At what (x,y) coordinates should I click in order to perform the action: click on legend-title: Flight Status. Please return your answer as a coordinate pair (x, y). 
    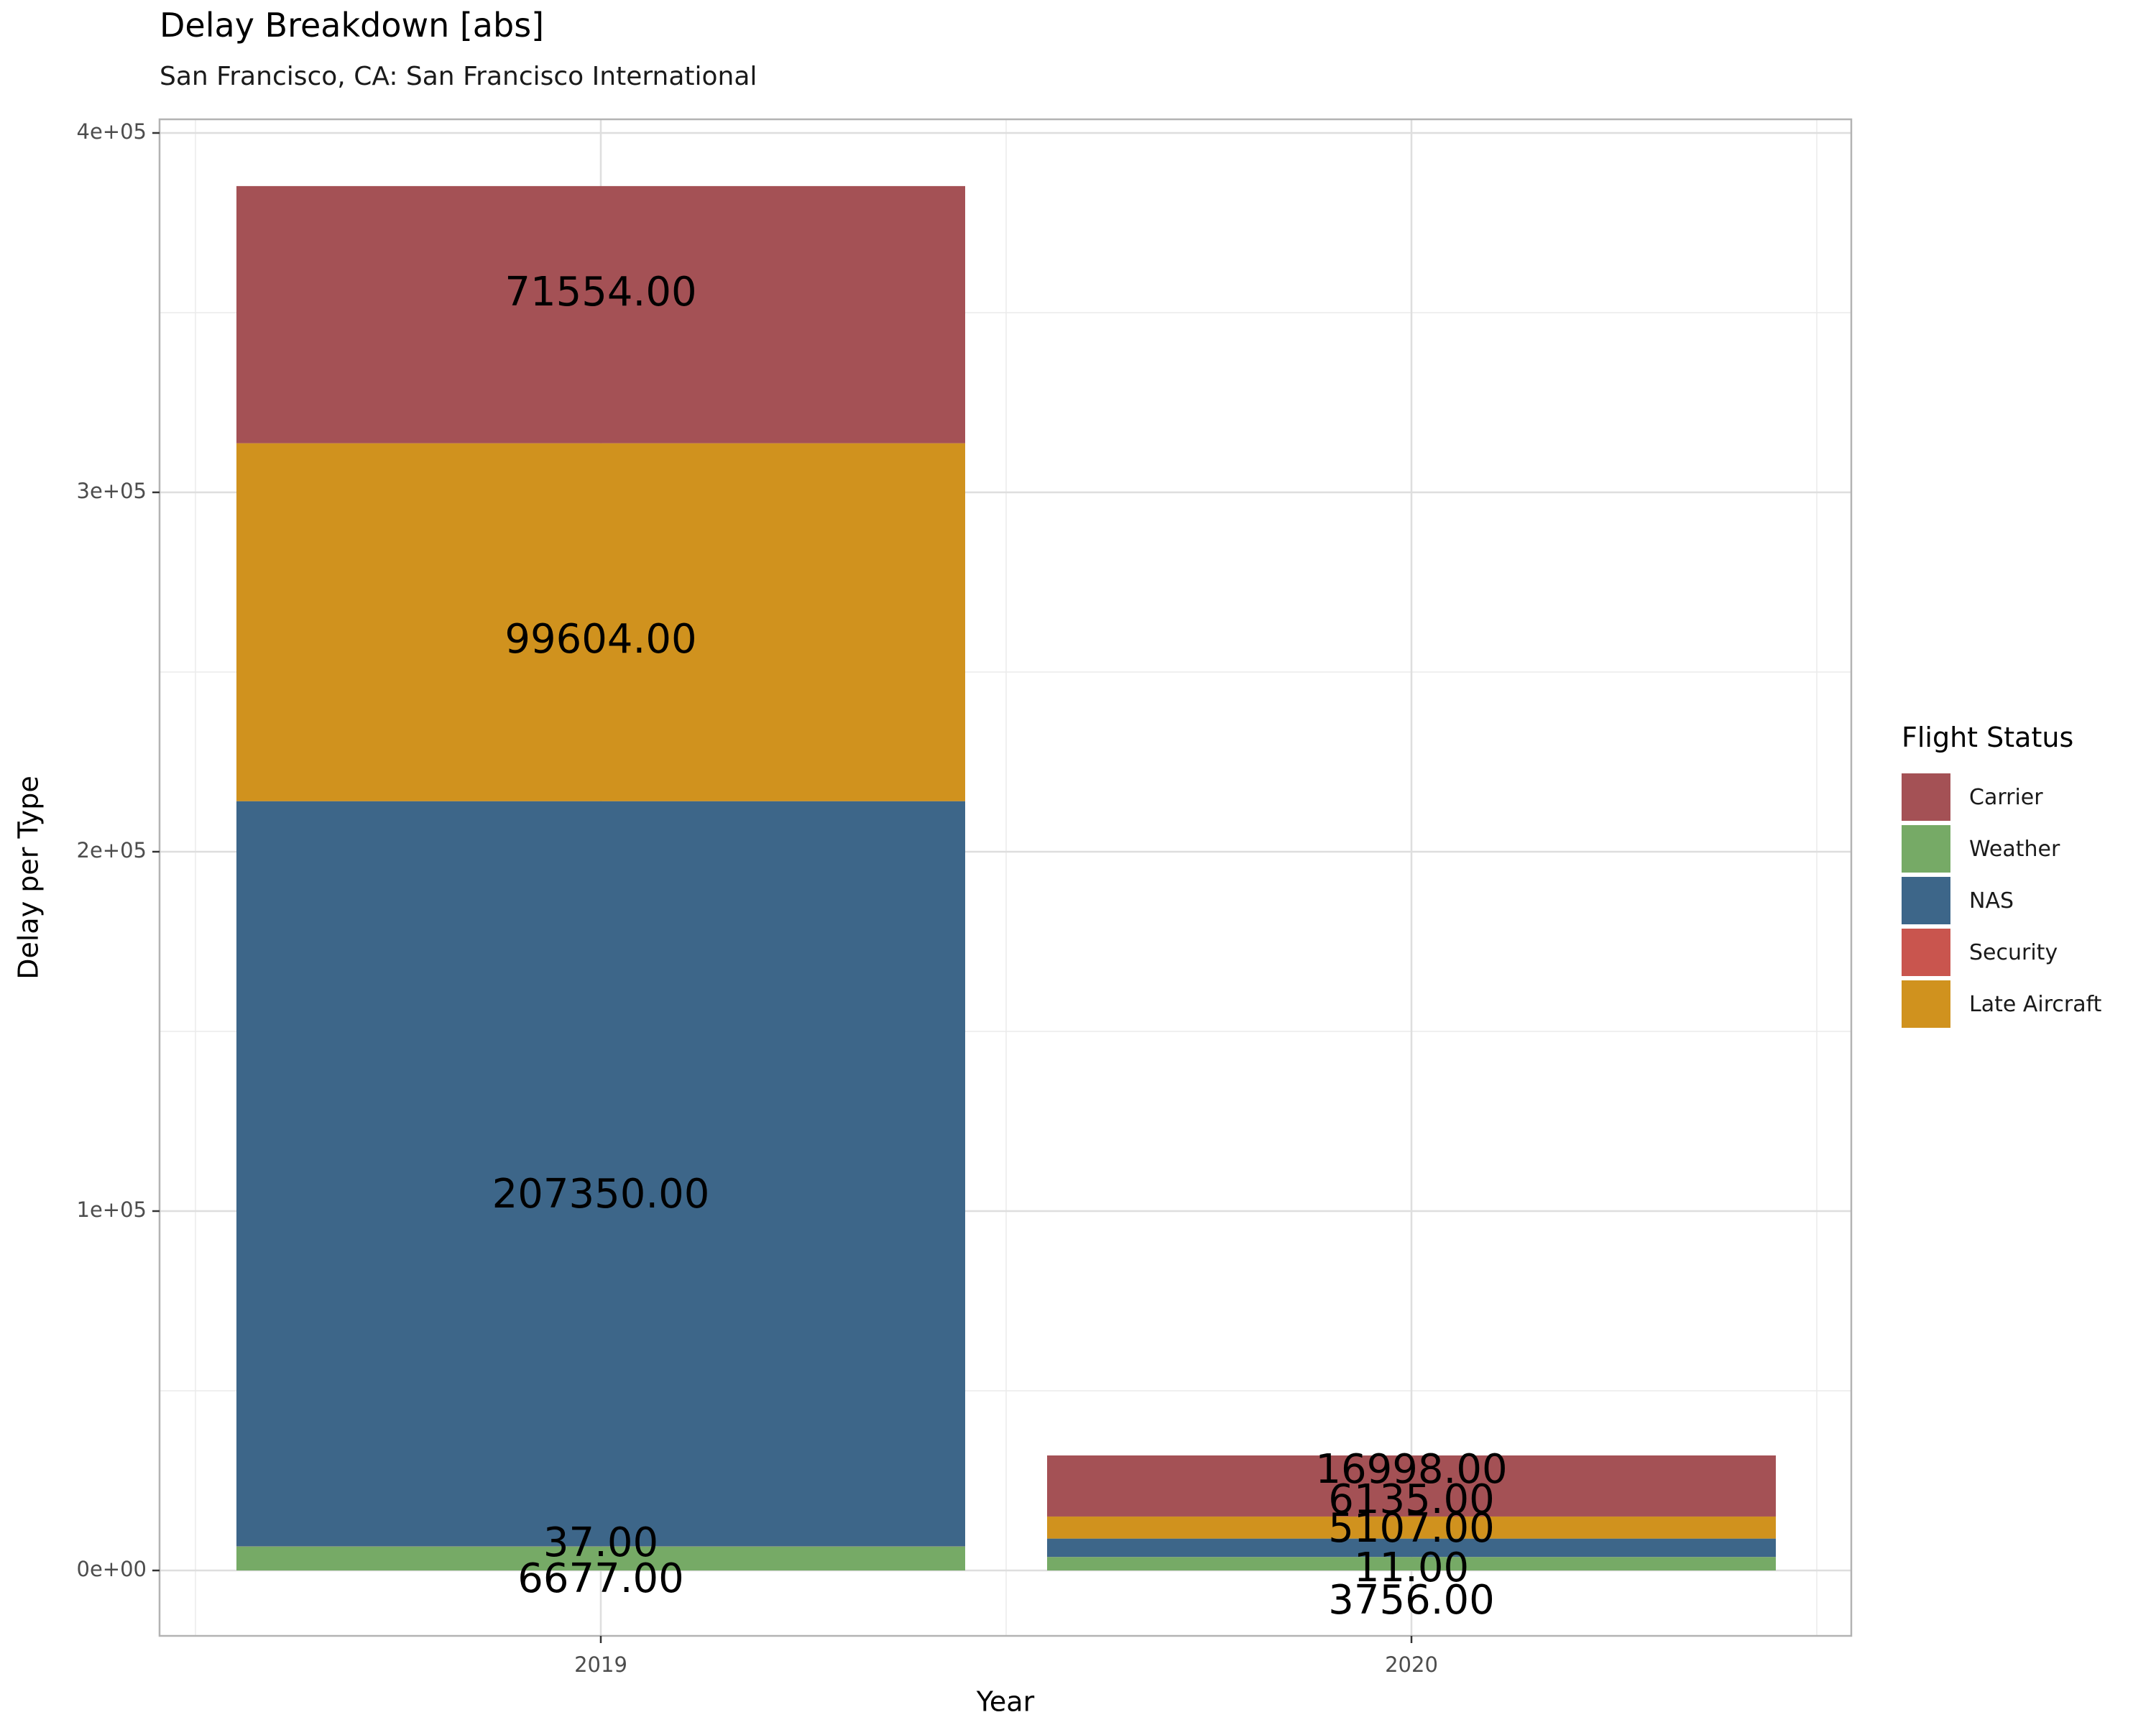
    Looking at the image, I should click on (1988, 737).